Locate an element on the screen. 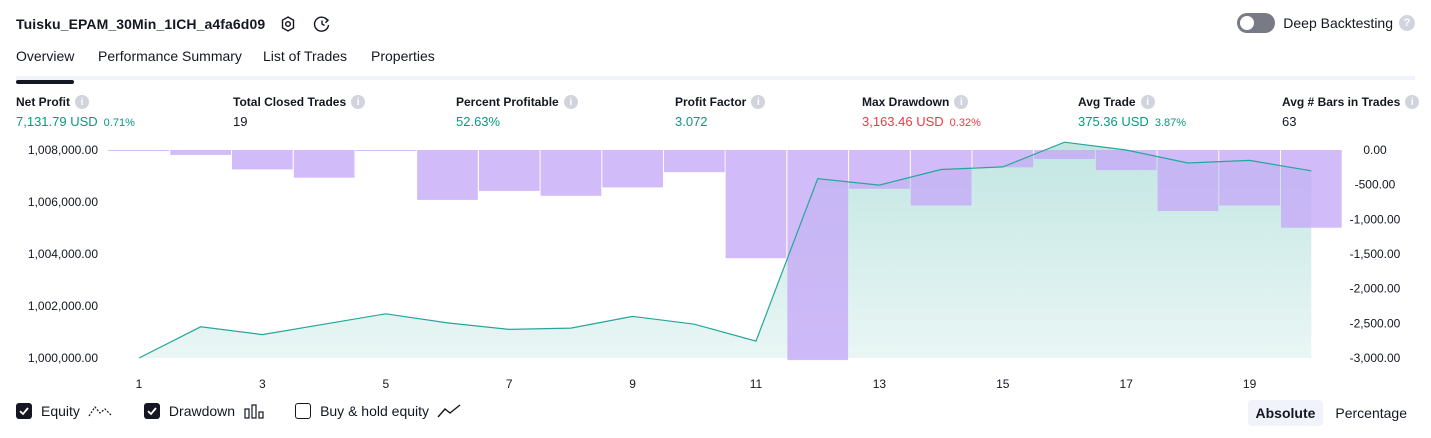 The image size is (1431, 438). x-tick-label: 13 is located at coordinates (880, 384).